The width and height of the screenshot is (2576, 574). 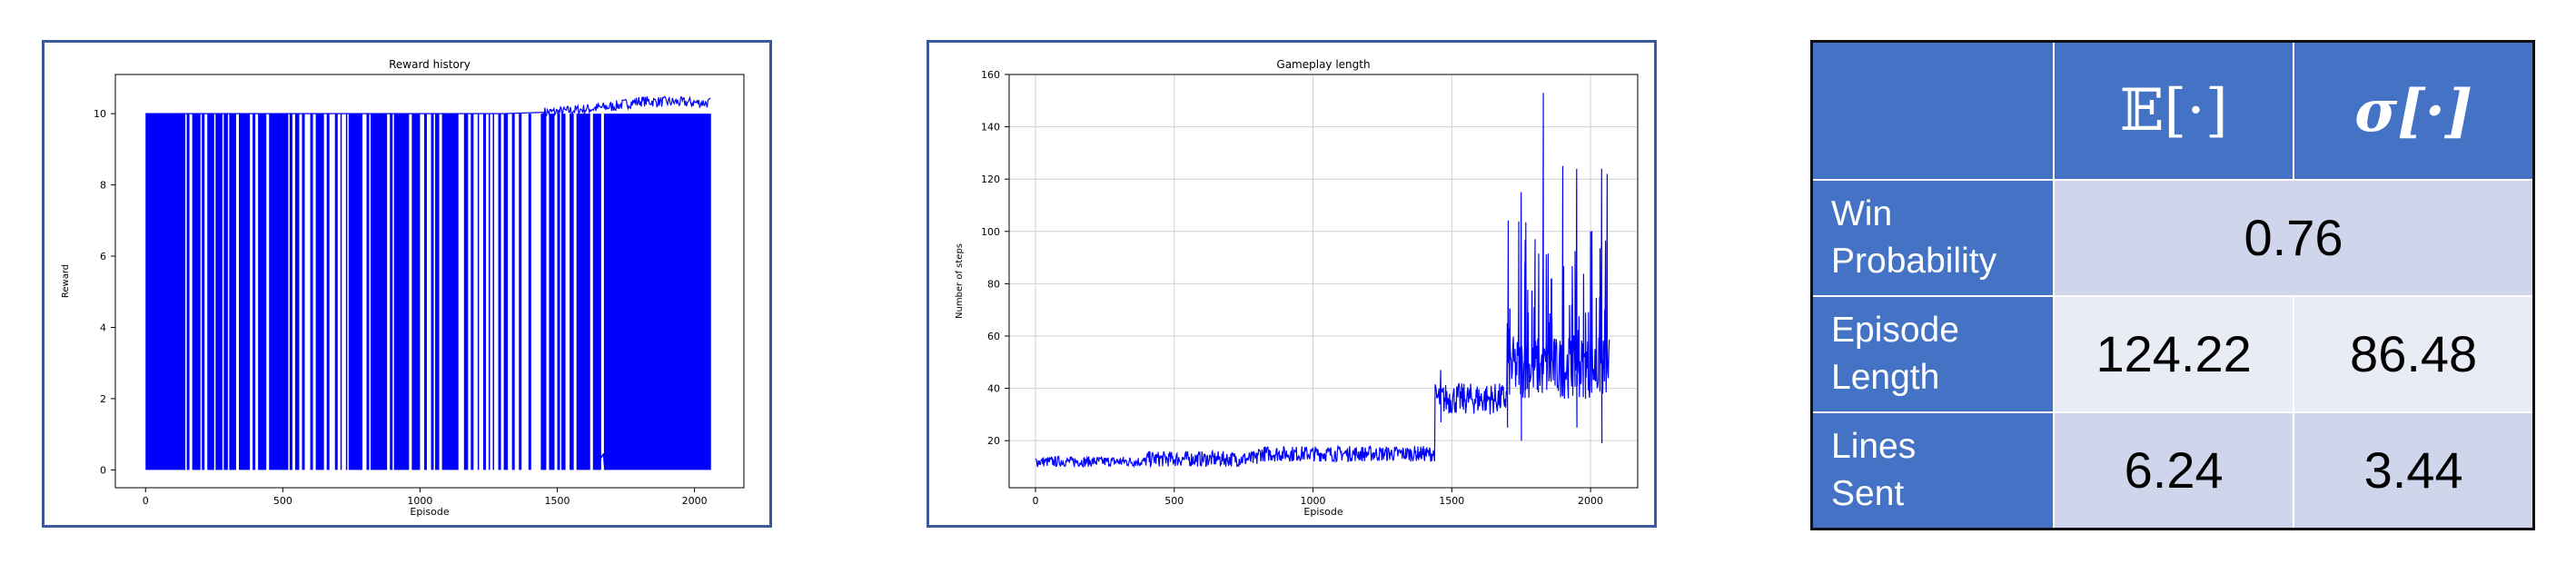 I want to click on table-row: Lines Sent 6.24 3.44, so click(x=2172, y=470).